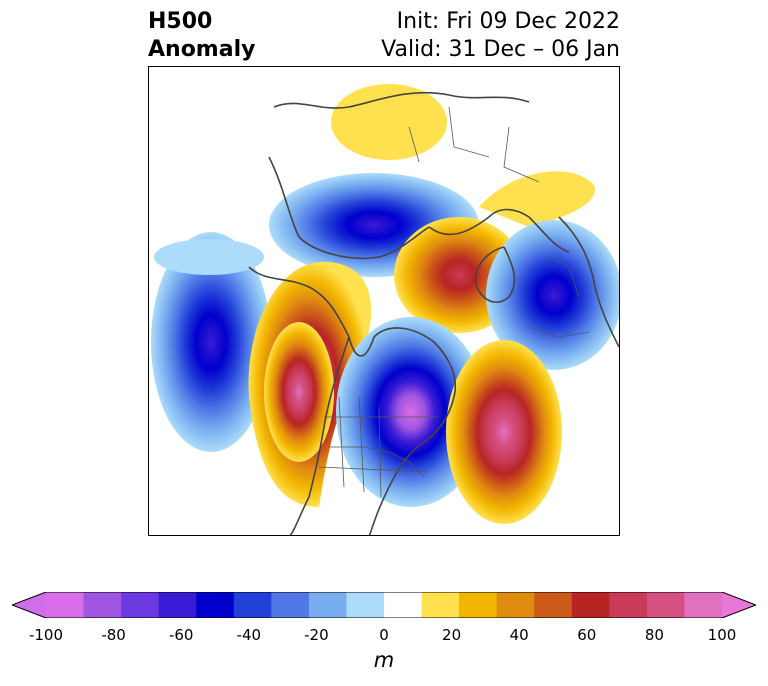 Image resolution: width=768 pixels, height=686 pixels. What do you see at coordinates (411, 412) in the screenshot?
I see `negative-anomaly-east-na` at bounding box center [411, 412].